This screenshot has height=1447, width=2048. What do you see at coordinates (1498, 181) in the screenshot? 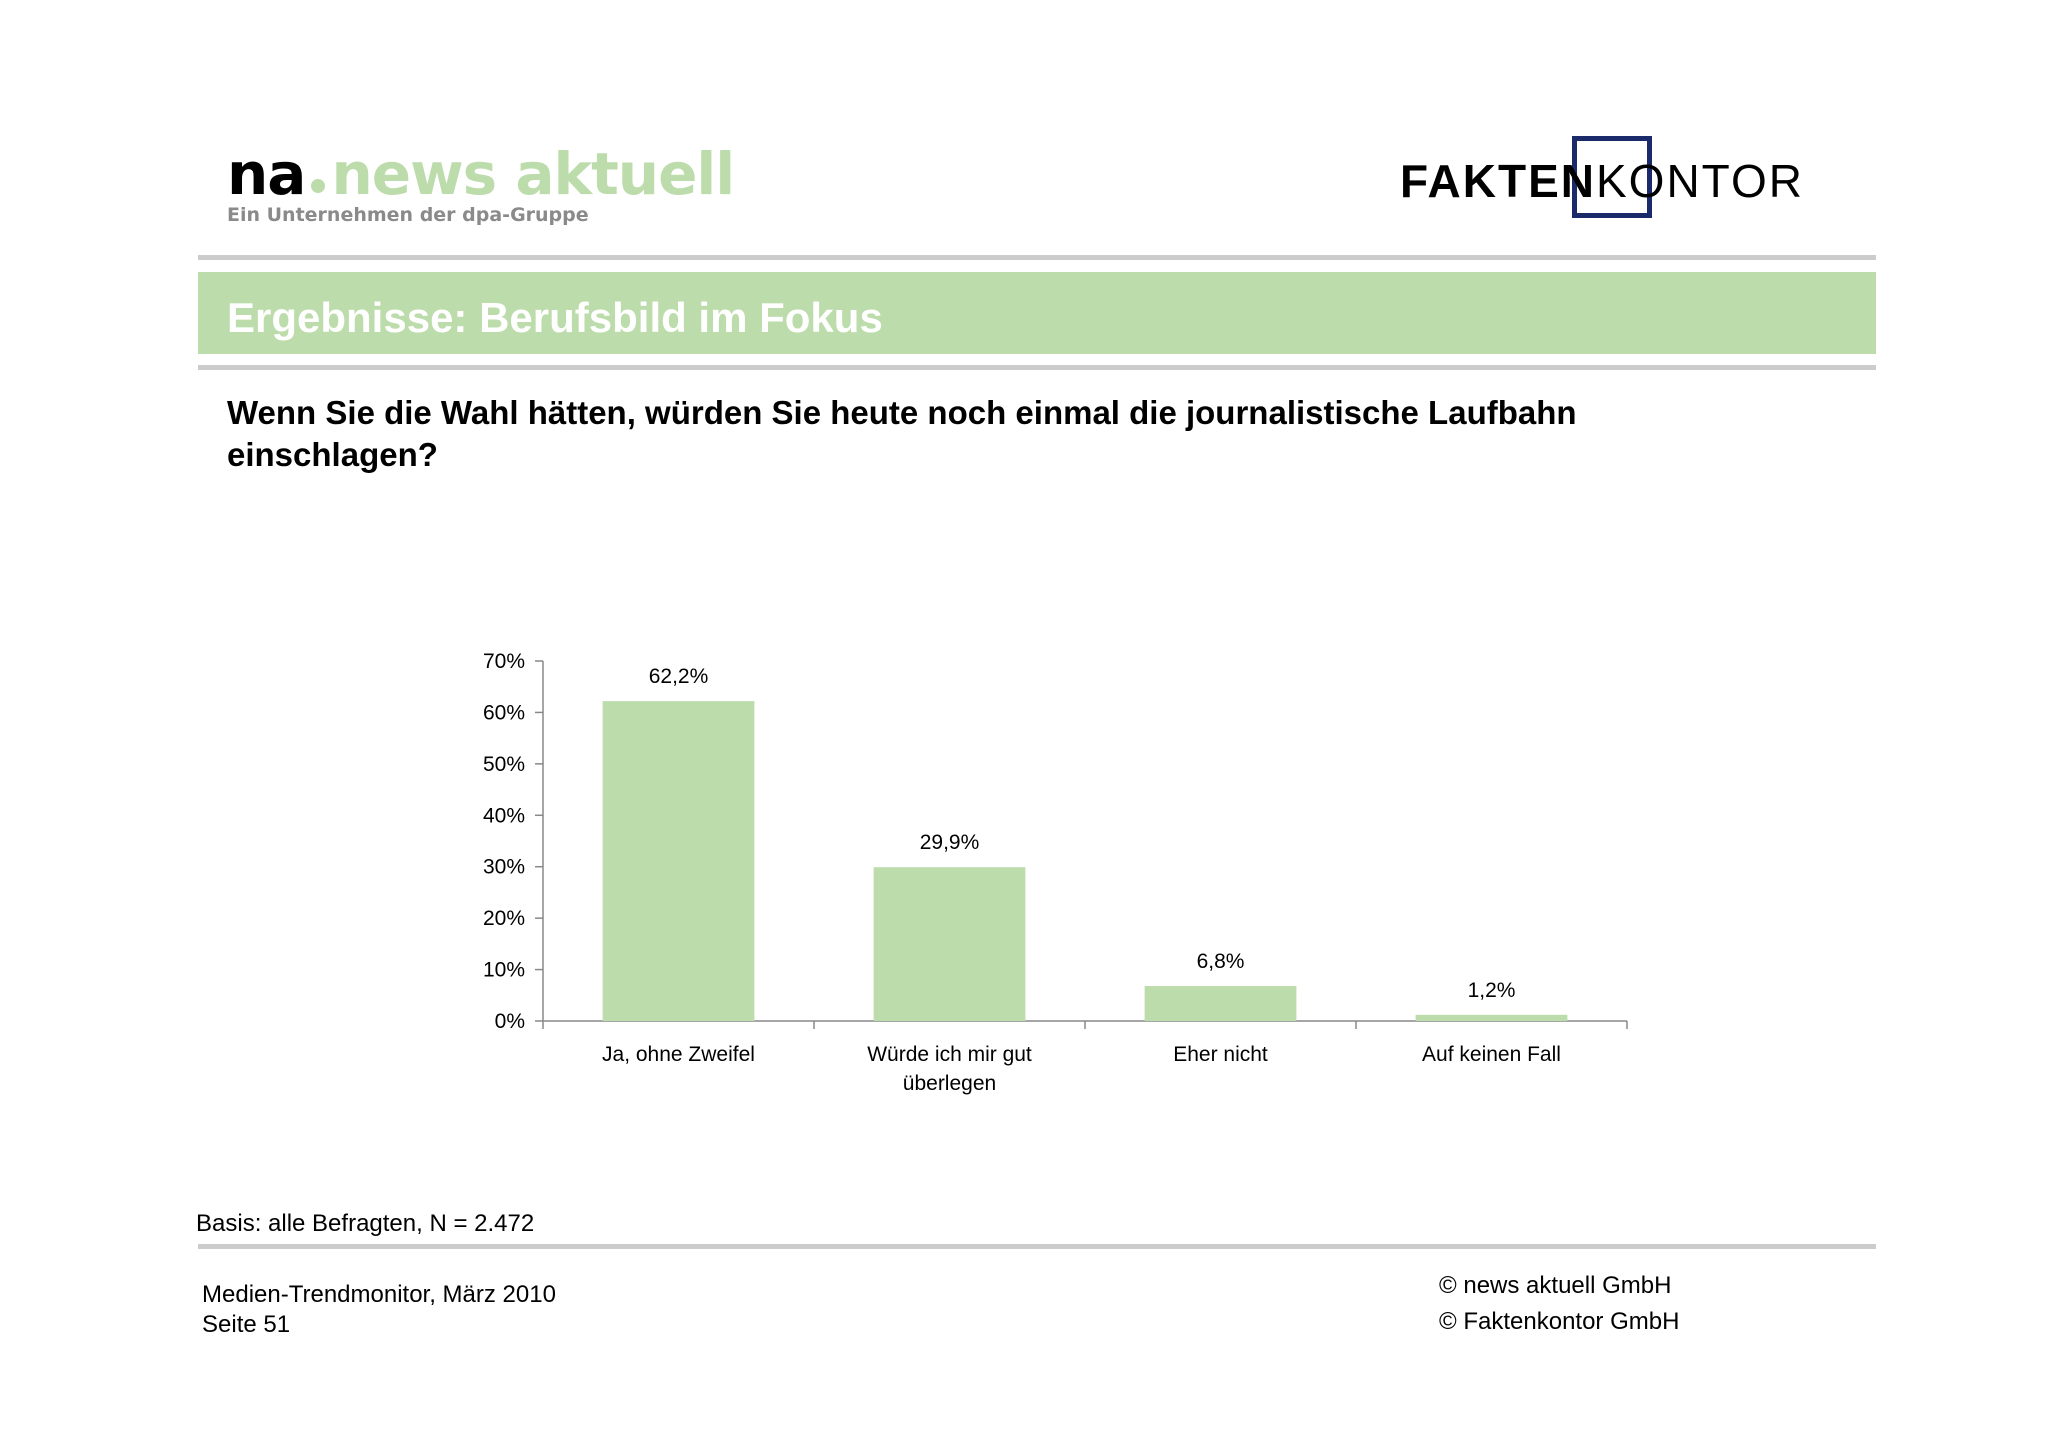
I see `logo-fakten: FAKTEN` at bounding box center [1498, 181].